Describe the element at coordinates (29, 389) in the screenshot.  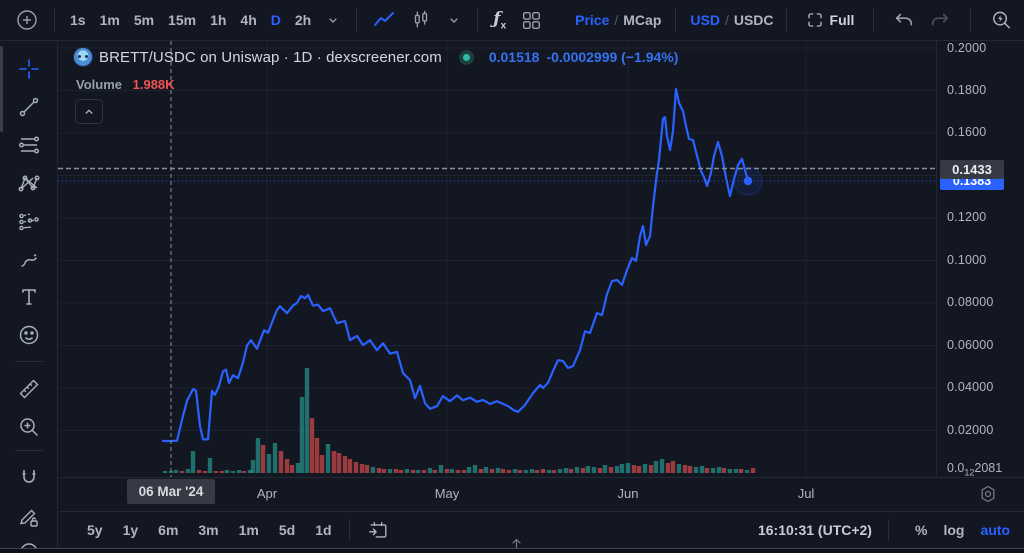
I see `tool-ruler` at that location.